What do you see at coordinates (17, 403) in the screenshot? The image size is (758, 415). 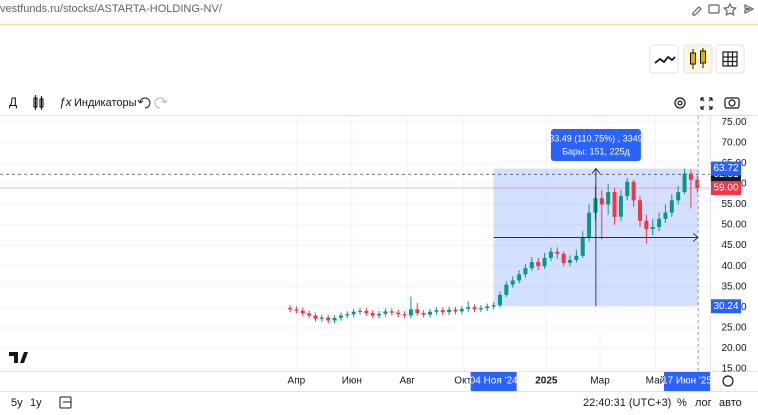 I see `range-5y: 5y` at bounding box center [17, 403].